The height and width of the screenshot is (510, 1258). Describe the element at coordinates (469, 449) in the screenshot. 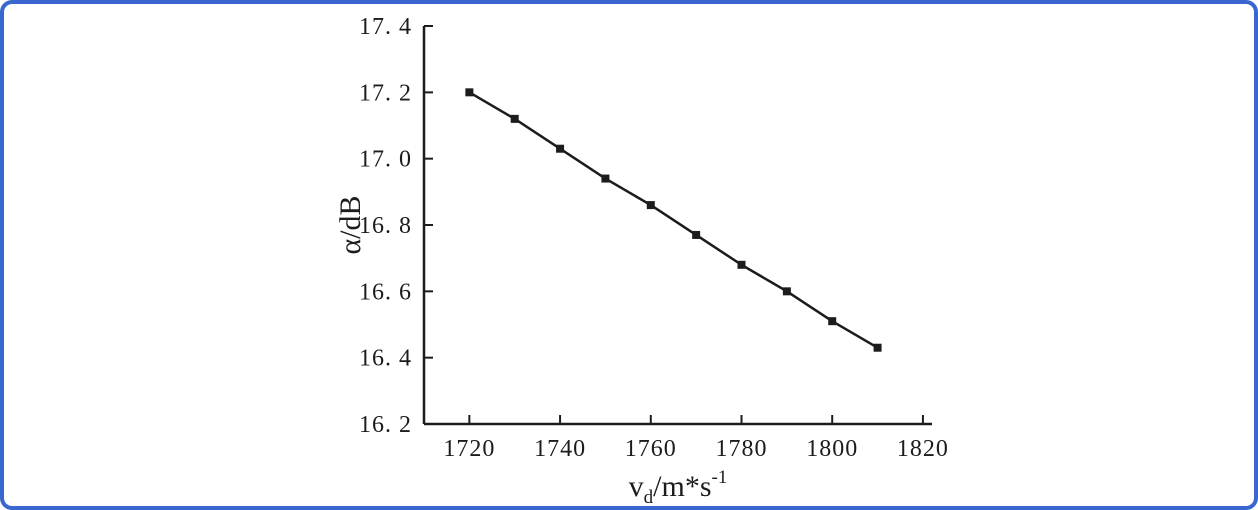

I see `x-tick-label: 1720` at that location.